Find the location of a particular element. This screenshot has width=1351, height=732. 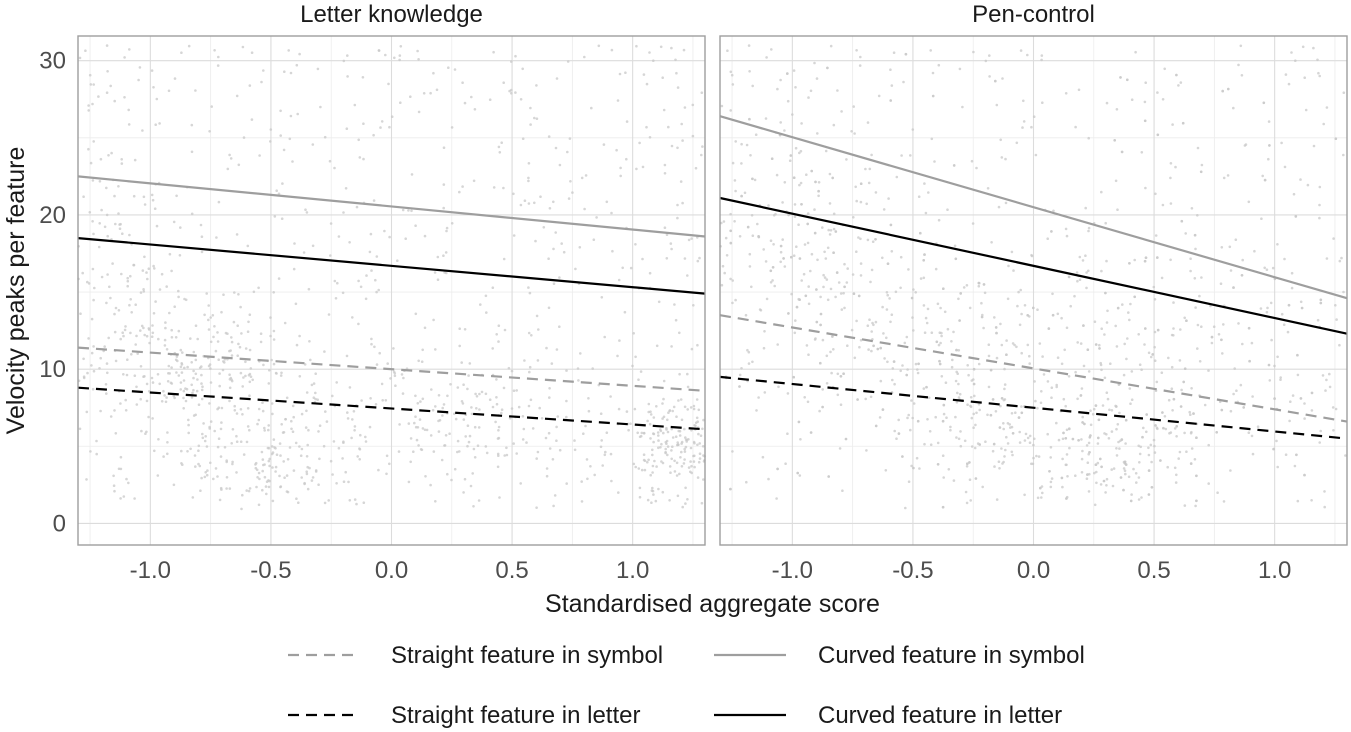

y-axis-title: Velocity peaks per feature is located at coordinates (16, 291).